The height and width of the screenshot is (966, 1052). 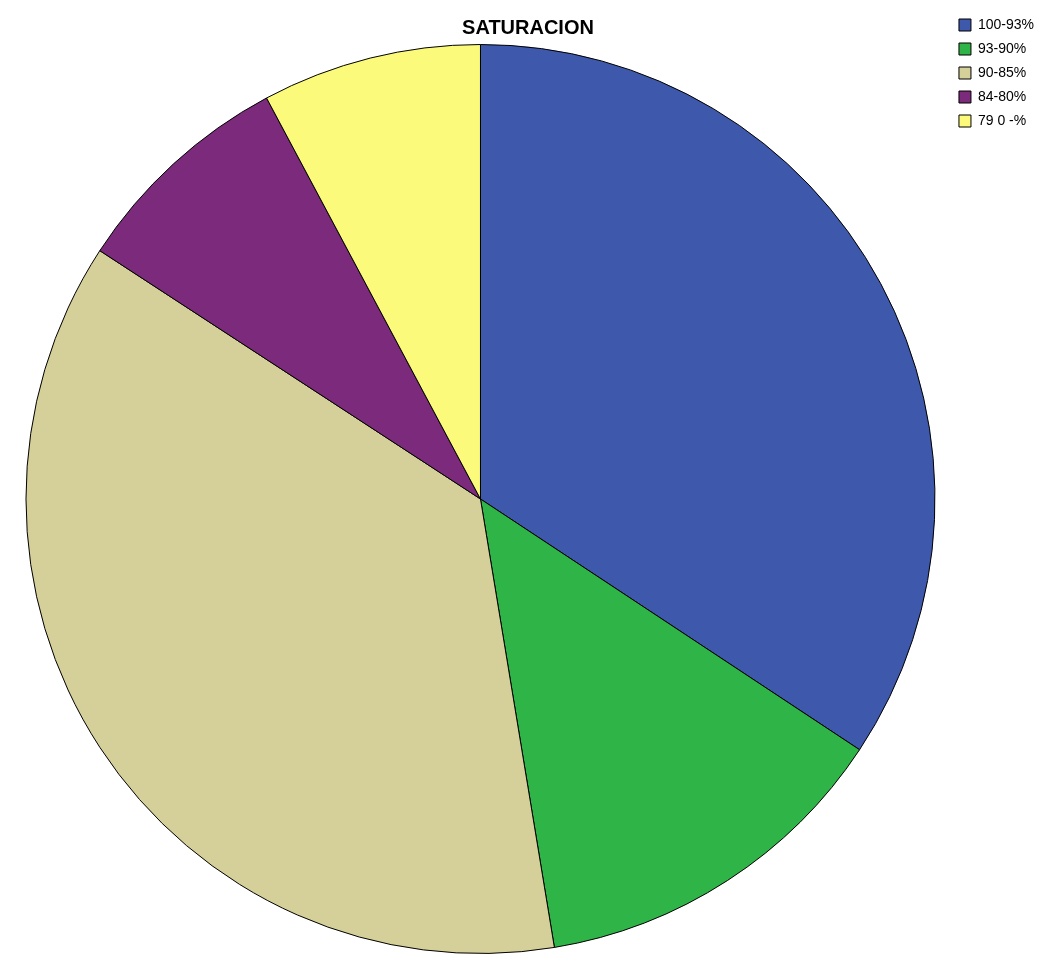 I want to click on legend-label: 79 0 -%, so click(x=1002, y=119).